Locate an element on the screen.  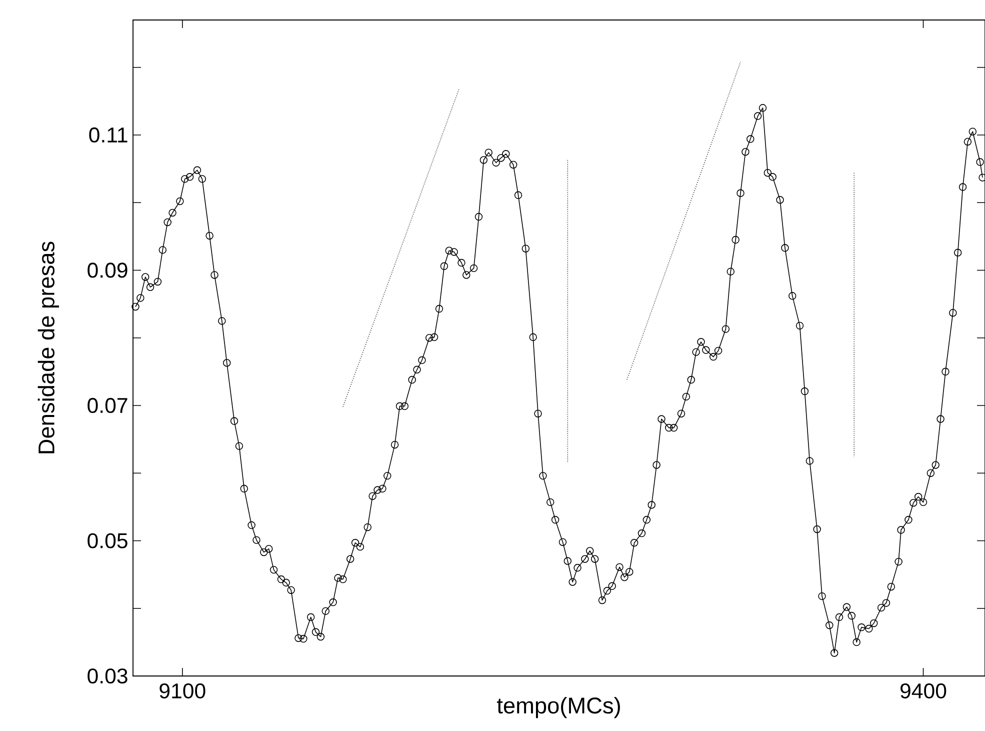
y-tick-label: 0.11 is located at coordinates (108, 135).